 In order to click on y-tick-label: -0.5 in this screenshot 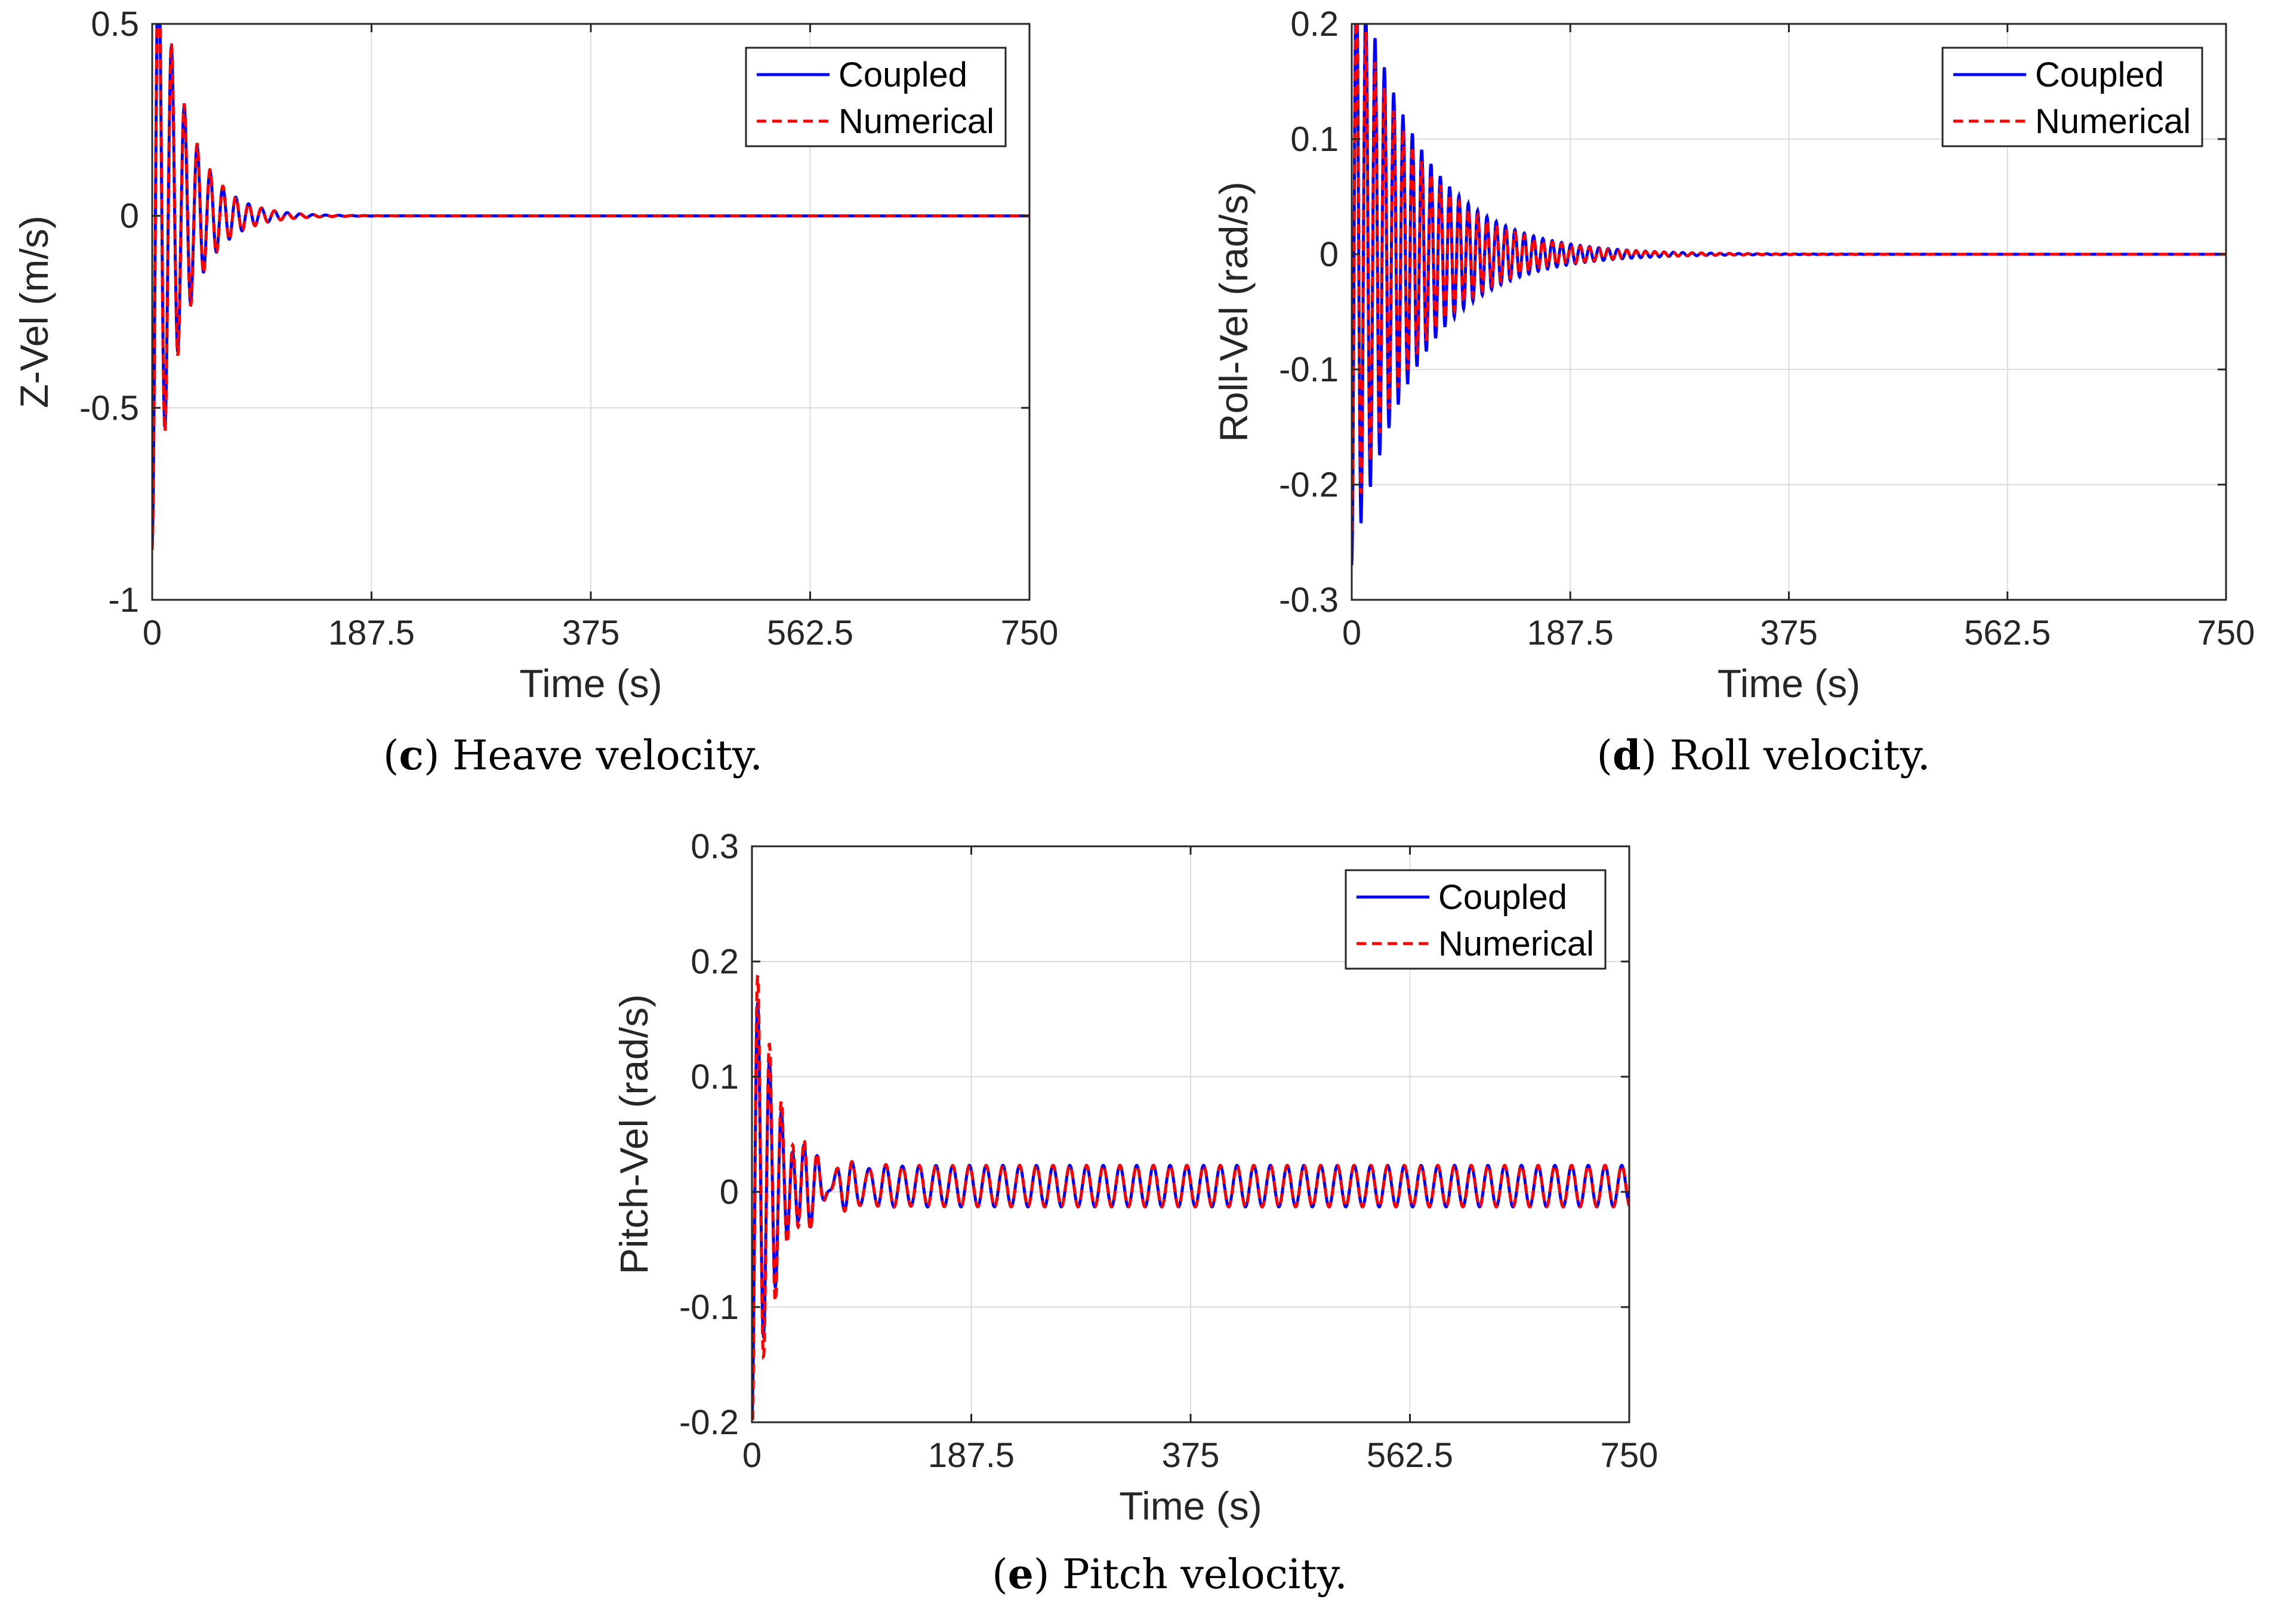, I will do `click(109, 408)`.